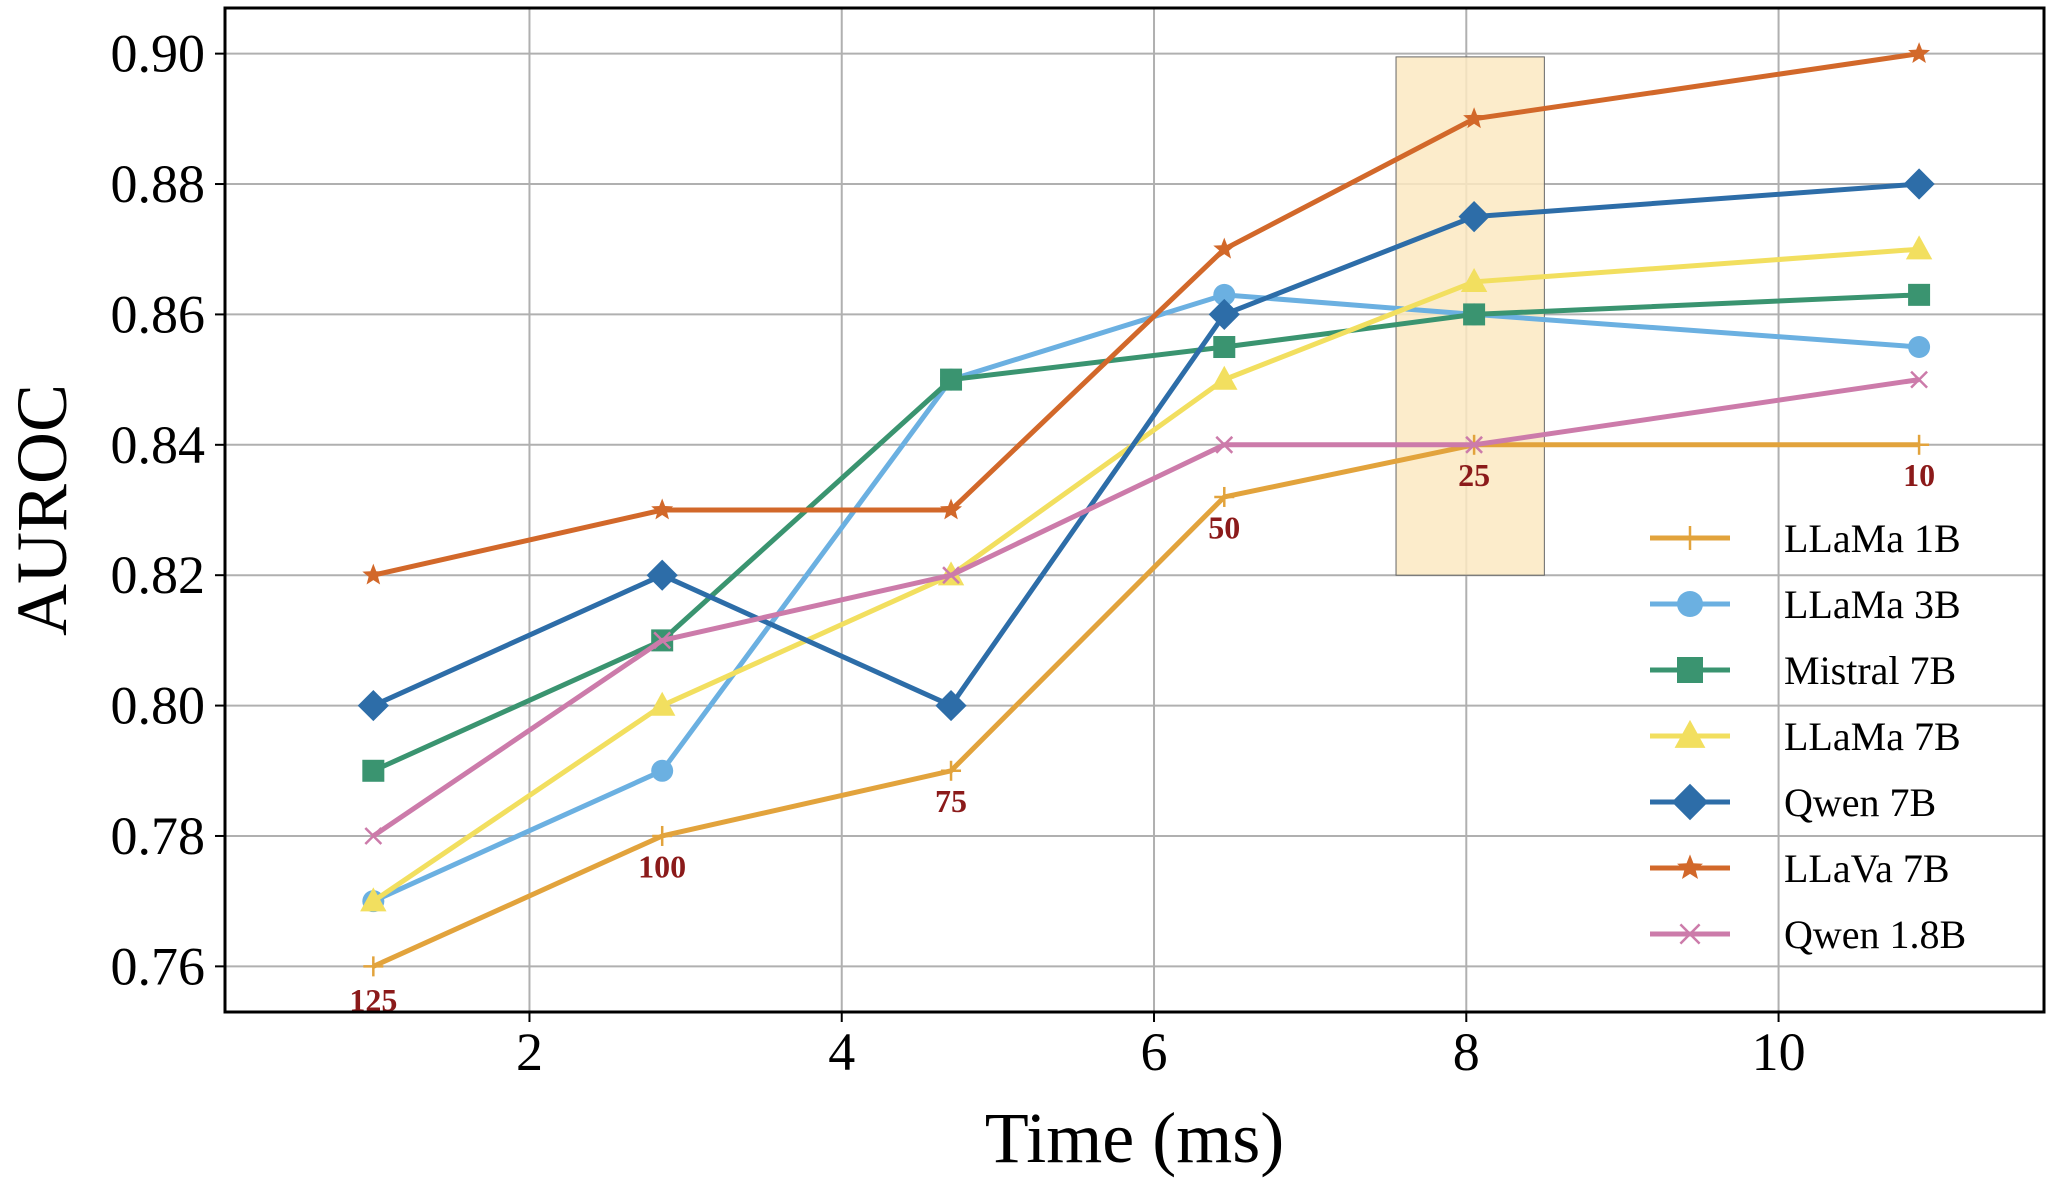 Image resolution: width=2052 pixels, height=1178 pixels. I want to click on legend-item: Qwen 1.8B, so click(1808, 934).